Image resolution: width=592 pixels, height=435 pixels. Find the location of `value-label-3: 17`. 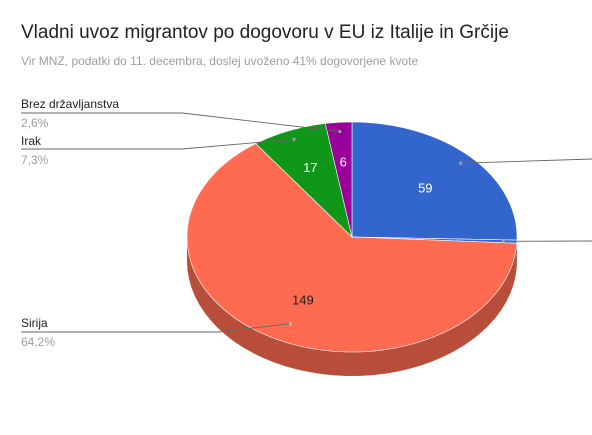

value-label-3: 17 is located at coordinates (310, 167).